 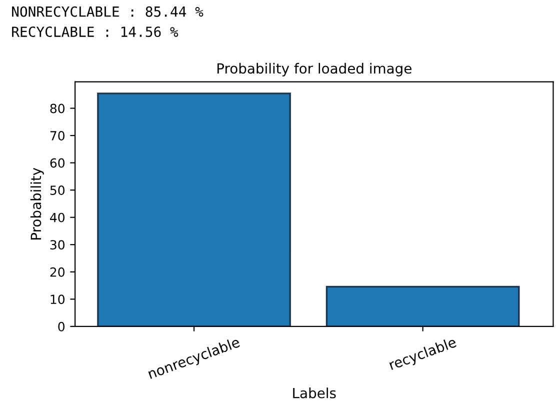 What do you see at coordinates (37, 204) in the screenshot?
I see `y-axis-title: Probability` at bounding box center [37, 204].